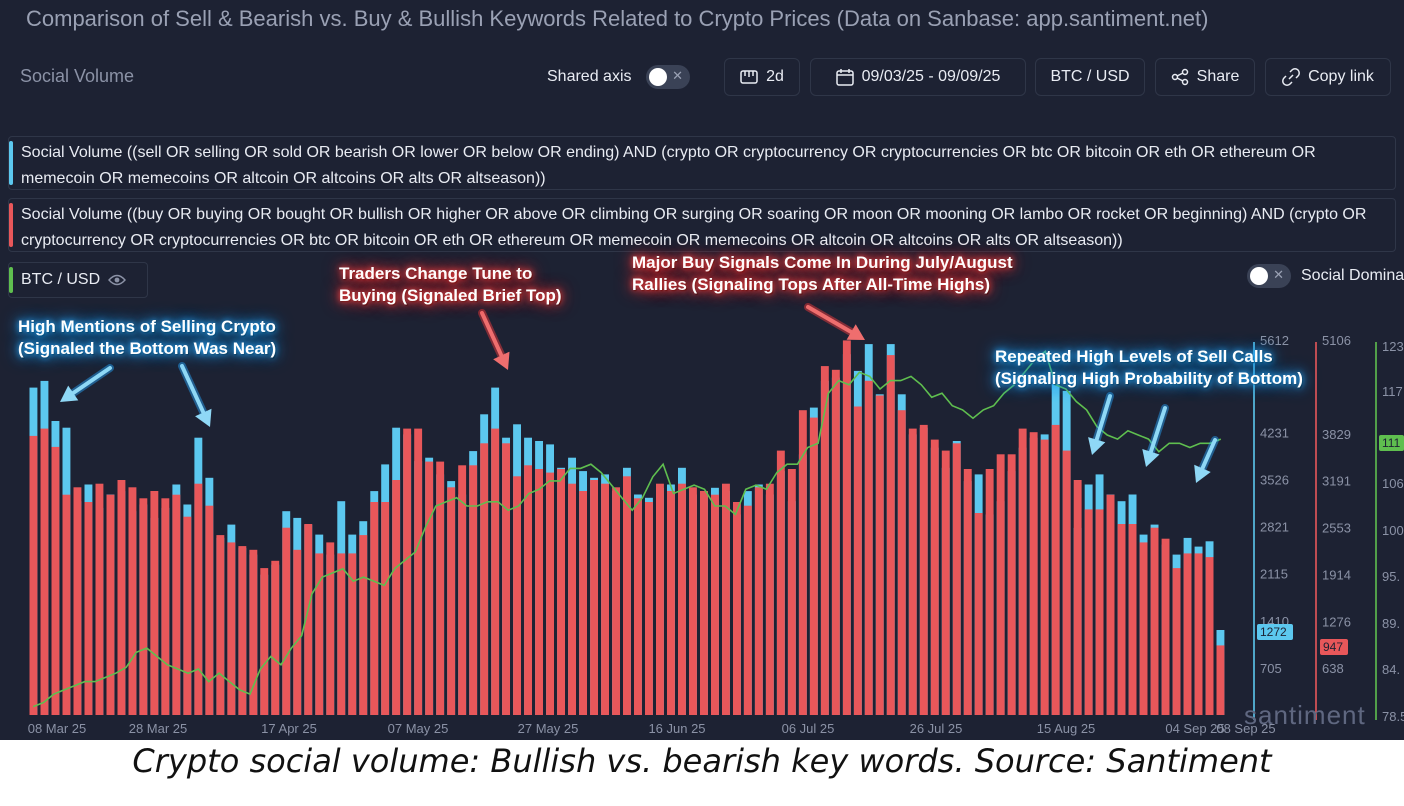  What do you see at coordinates (11, 225) in the screenshot?
I see `buy-color-bar` at bounding box center [11, 225].